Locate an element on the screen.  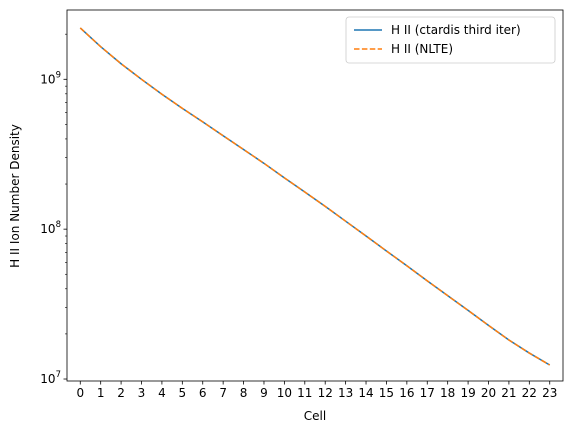
x-tick-label: 14 is located at coordinates (365, 393).